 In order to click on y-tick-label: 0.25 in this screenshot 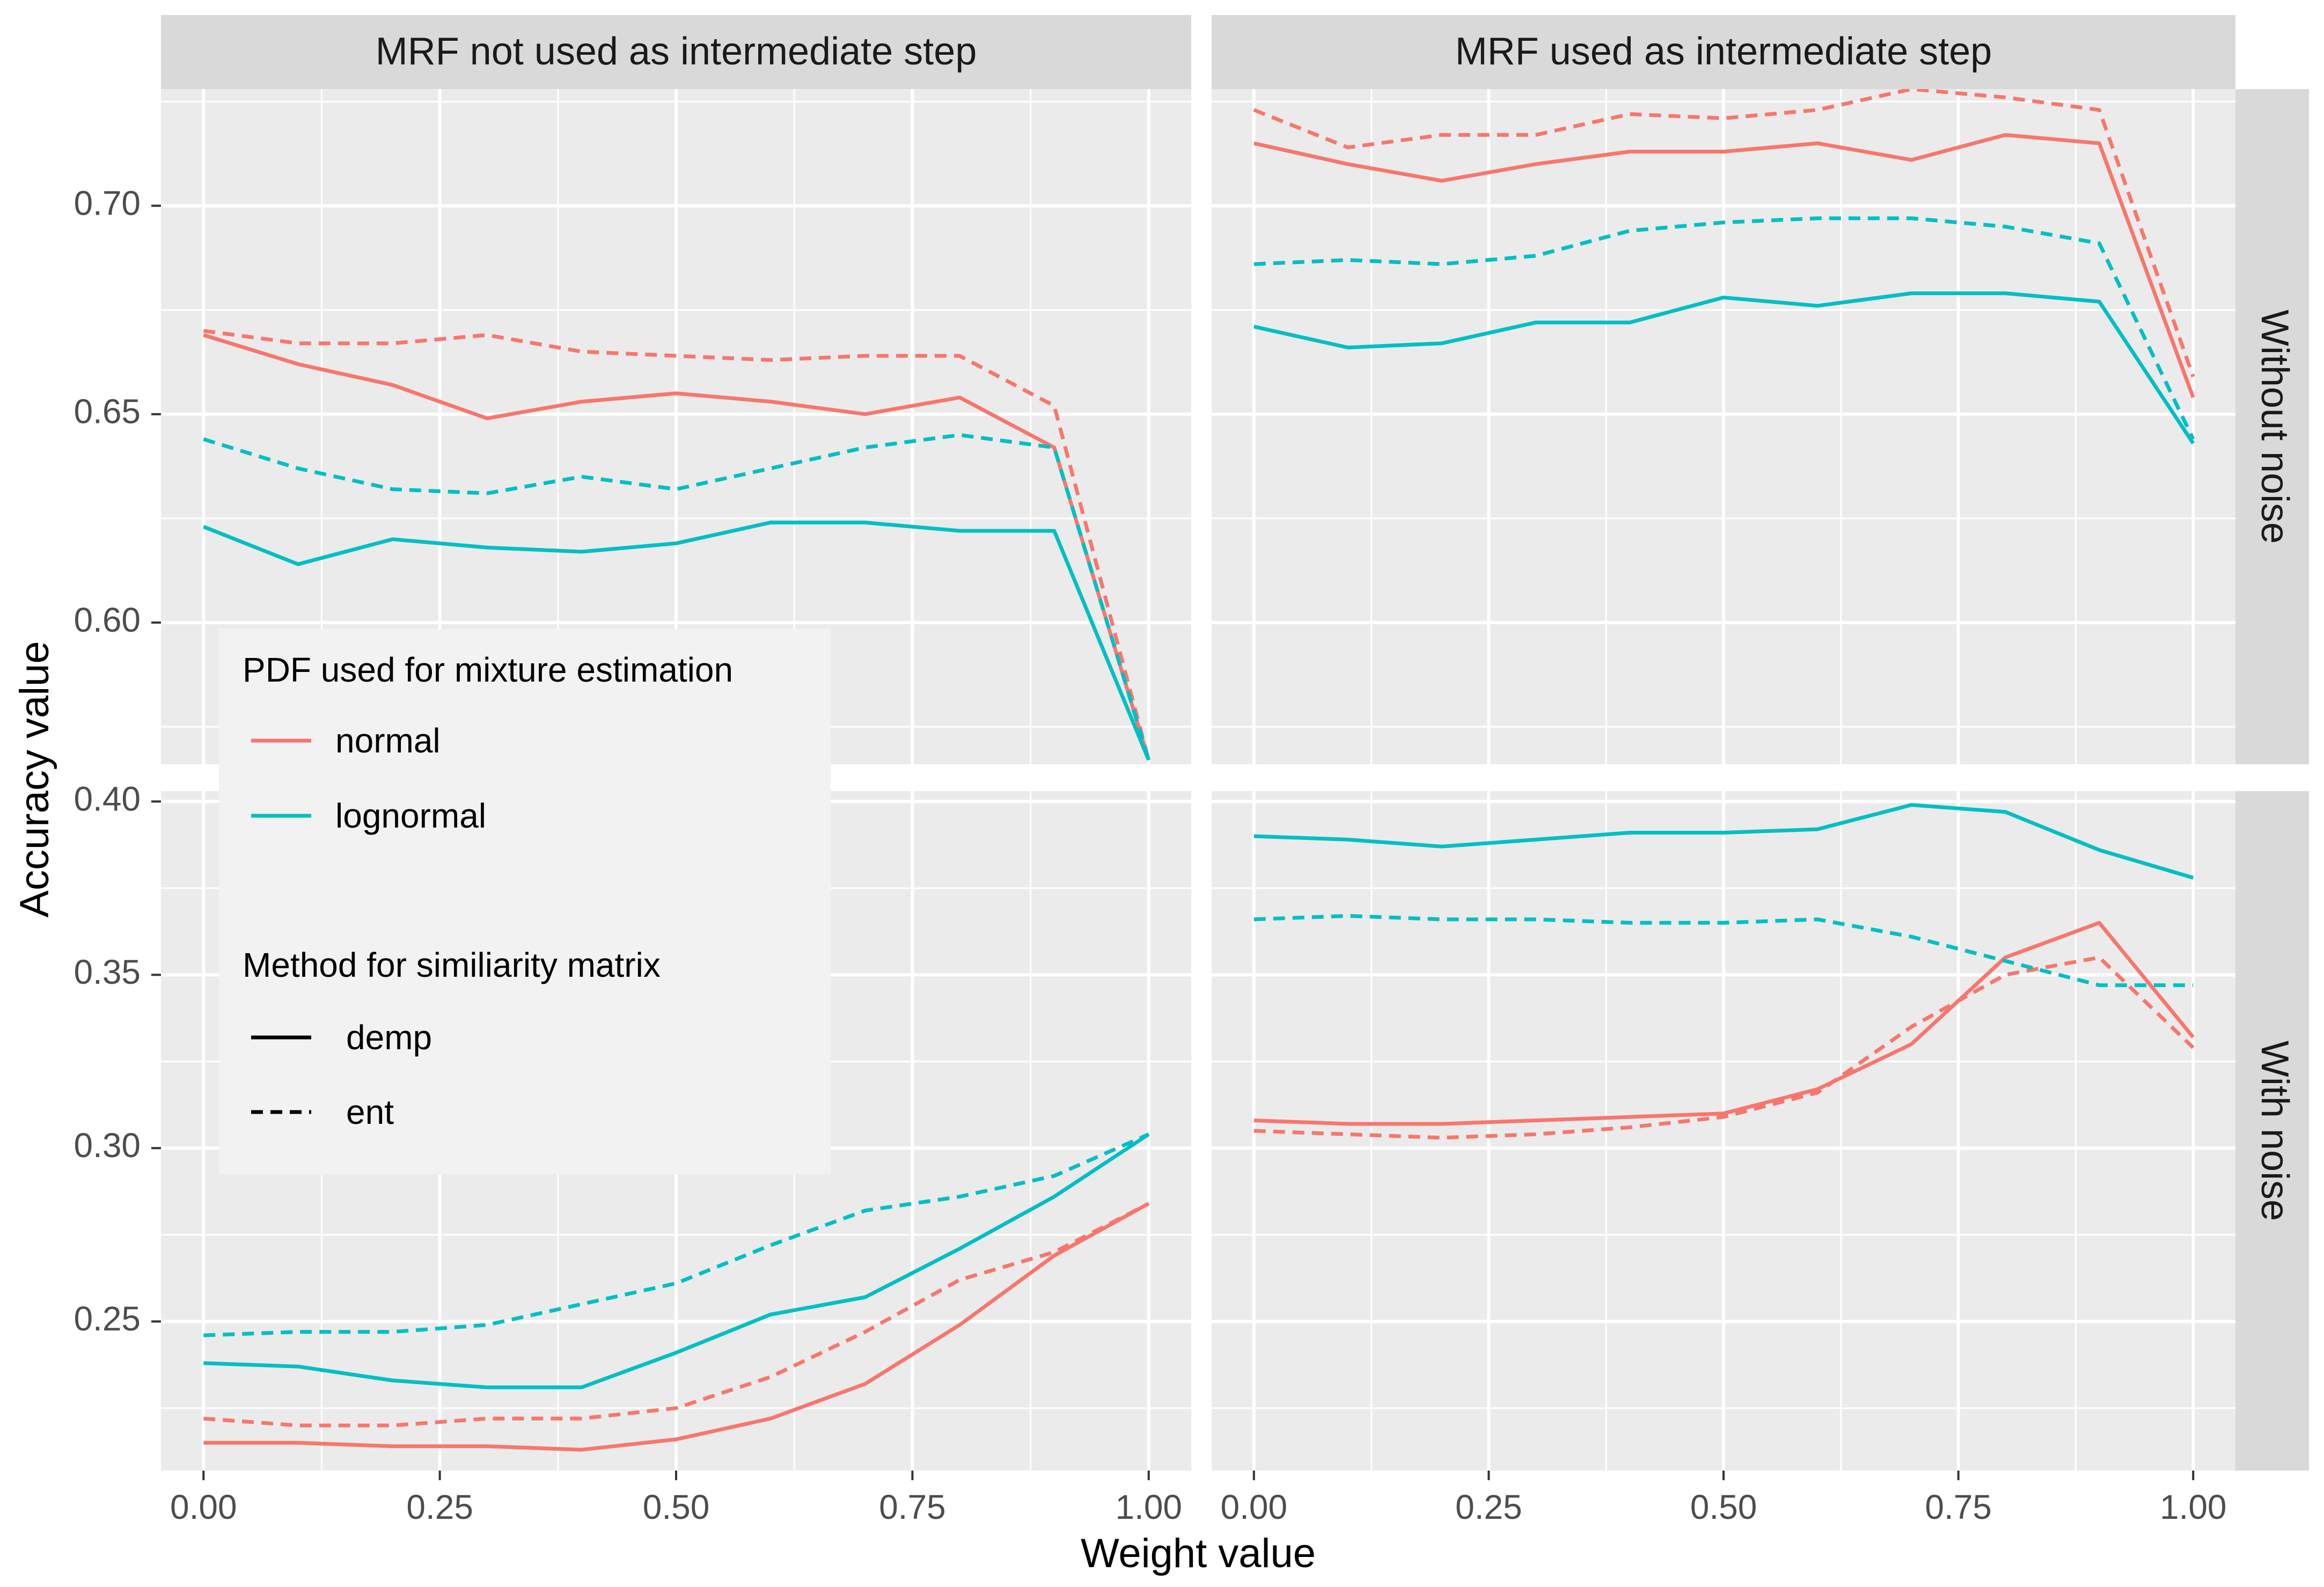, I will do `click(107, 1318)`.